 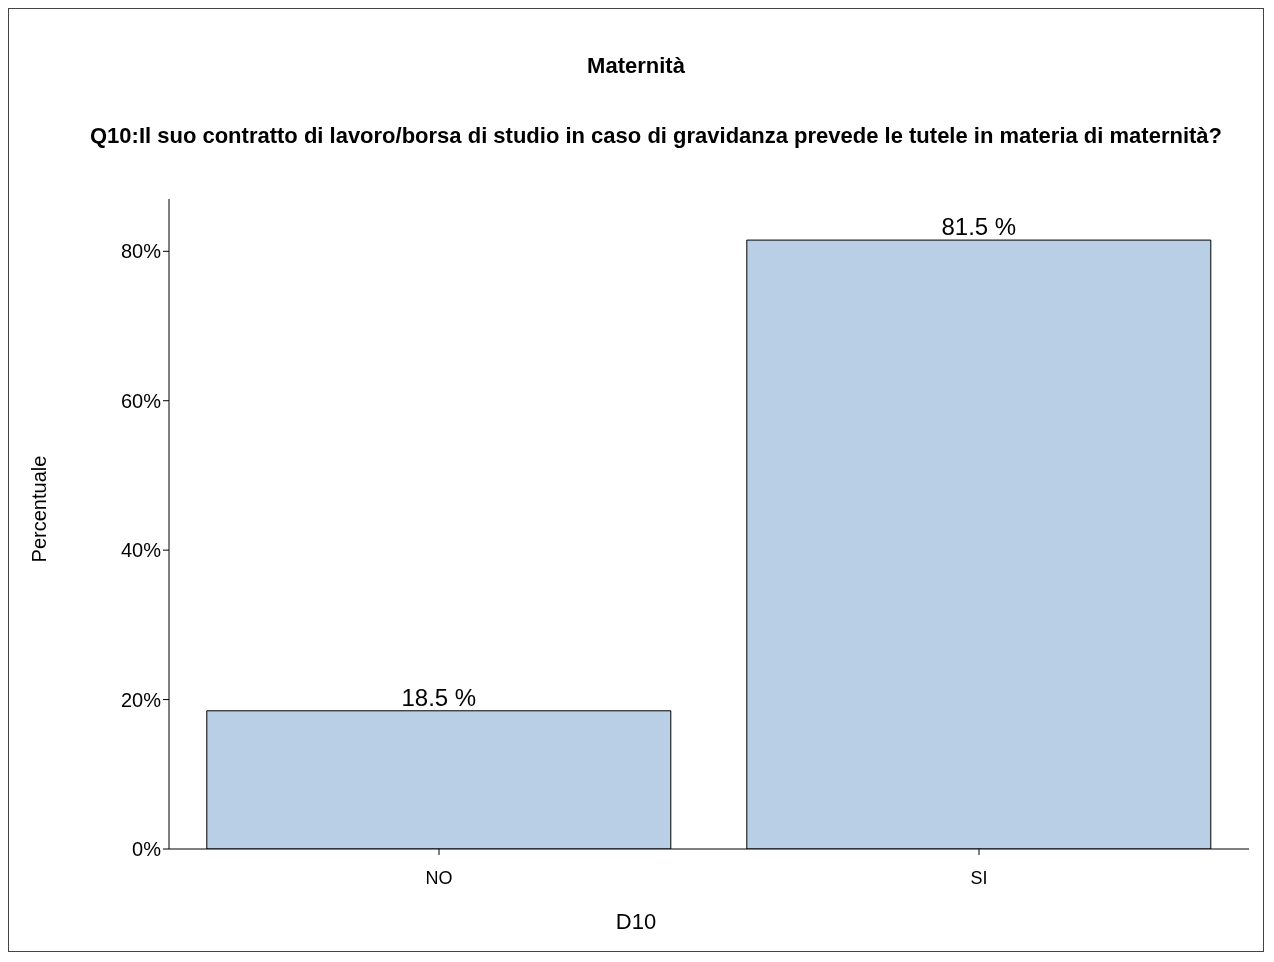 What do you see at coordinates (439, 877) in the screenshot?
I see `x-tick-label: NO` at bounding box center [439, 877].